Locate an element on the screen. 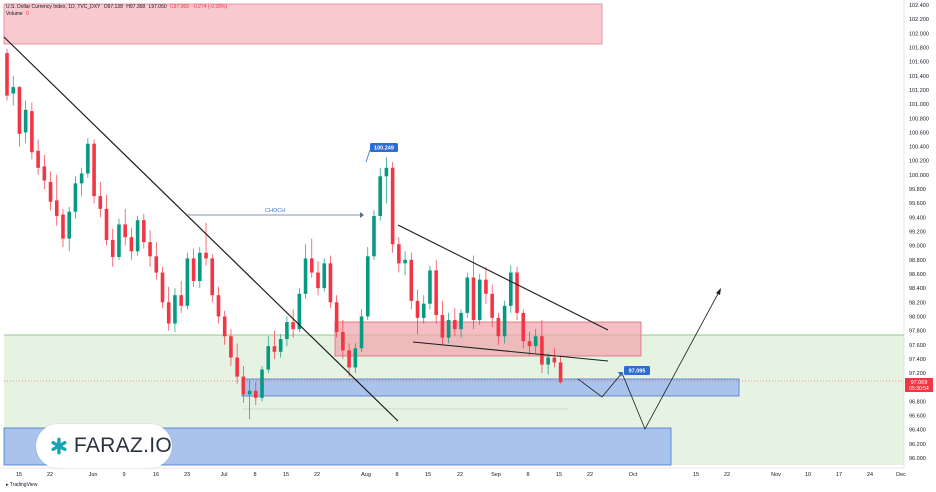 The height and width of the screenshot is (492, 936). price-tick-label: 99.400 is located at coordinates (917, 218).